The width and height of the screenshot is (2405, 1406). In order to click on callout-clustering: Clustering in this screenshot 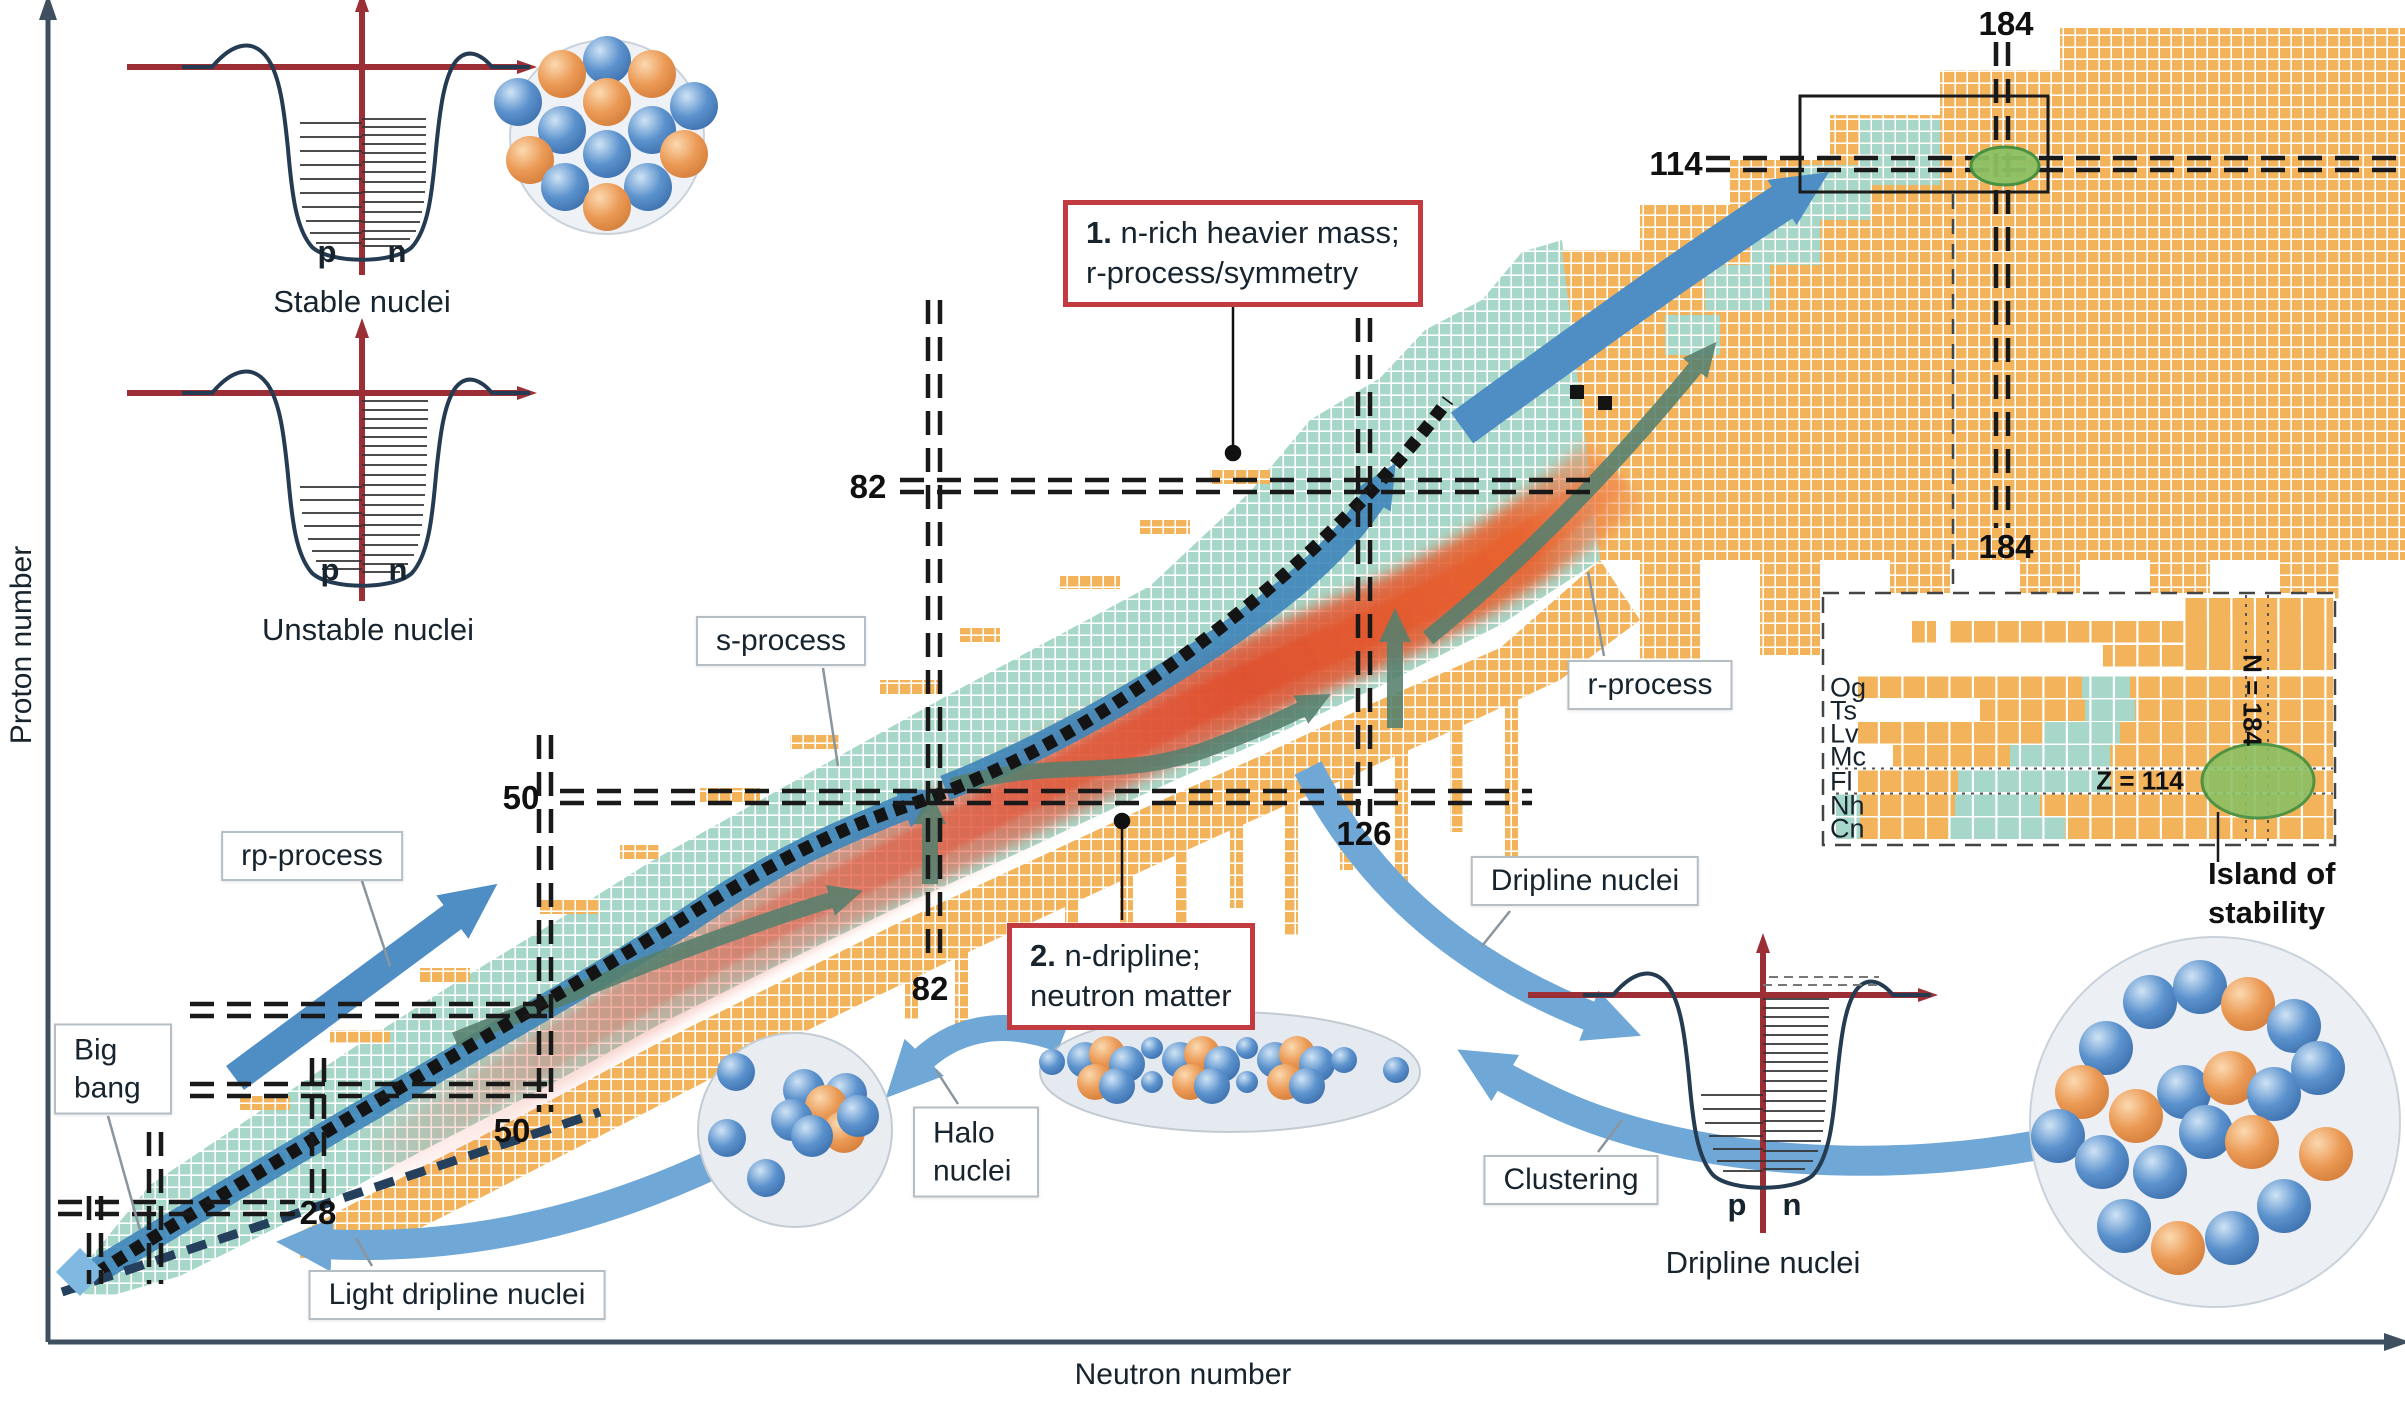, I will do `click(1571, 1180)`.